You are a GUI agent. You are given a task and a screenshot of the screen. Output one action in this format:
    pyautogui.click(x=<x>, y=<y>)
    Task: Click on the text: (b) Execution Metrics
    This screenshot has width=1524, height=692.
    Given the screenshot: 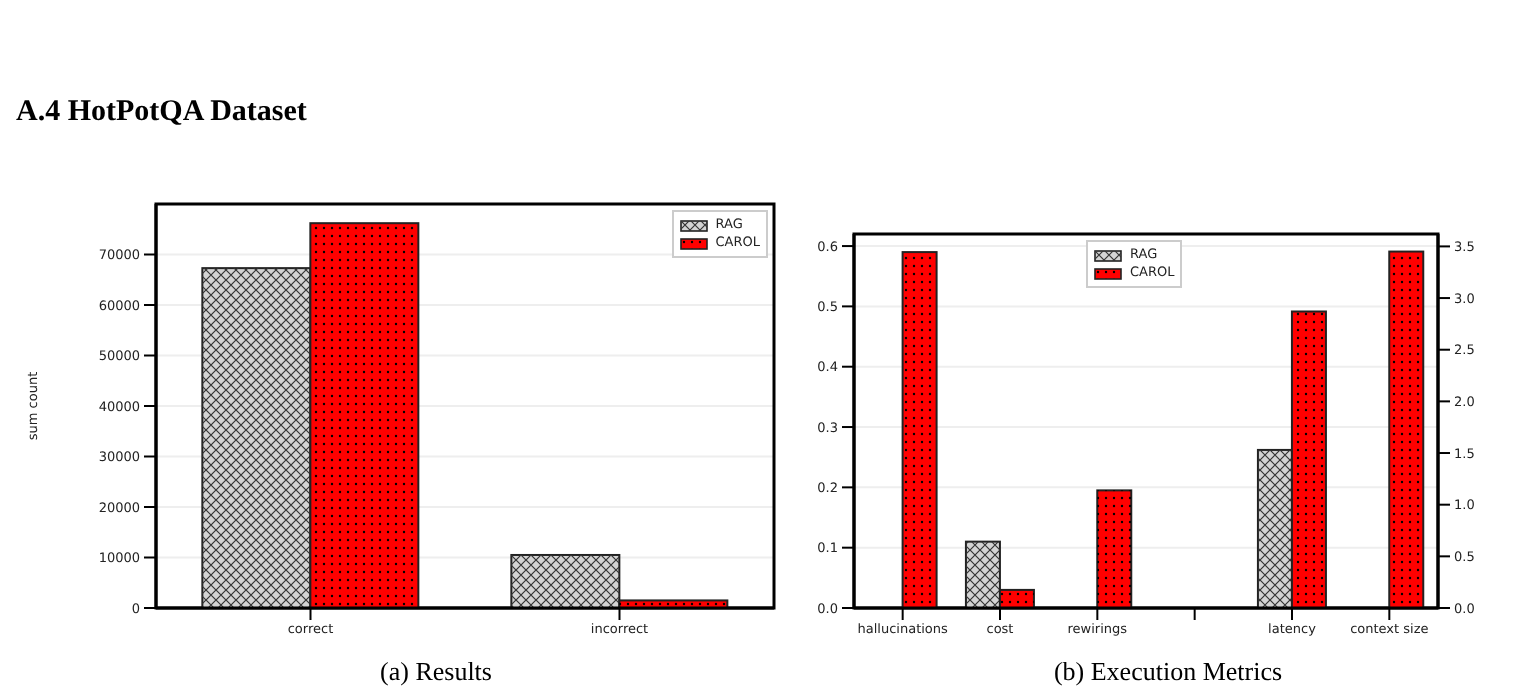 What is the action you would take?
    pyautogui.click(x=1168, y=672)
    